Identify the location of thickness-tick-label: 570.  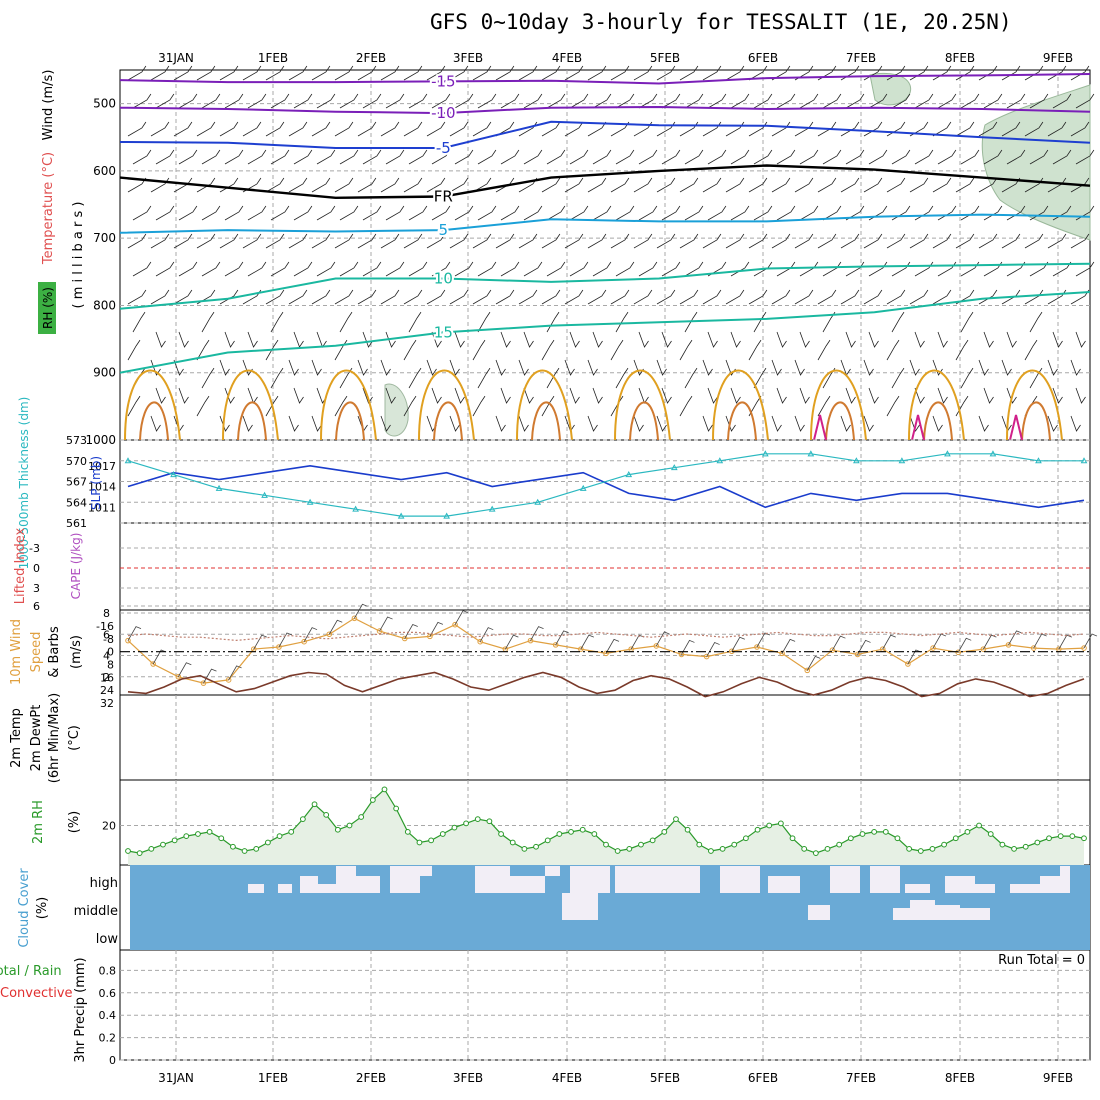
(76, 461).